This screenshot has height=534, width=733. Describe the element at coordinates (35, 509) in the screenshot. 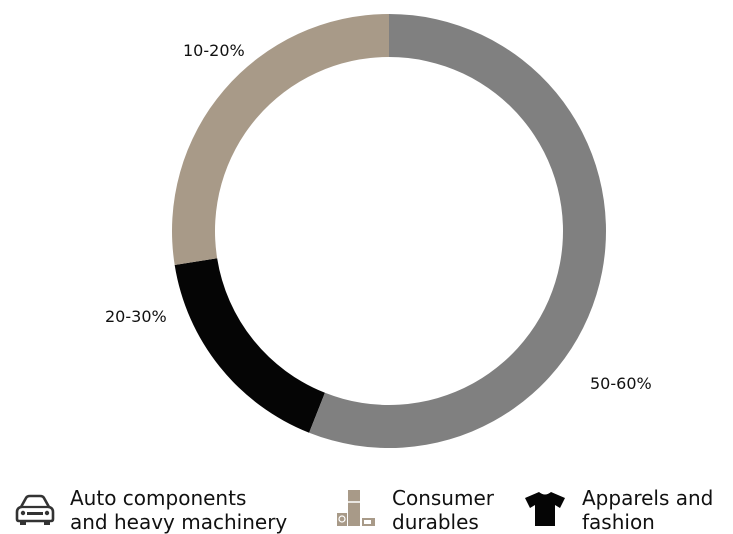

I see `car-icon` at that location.